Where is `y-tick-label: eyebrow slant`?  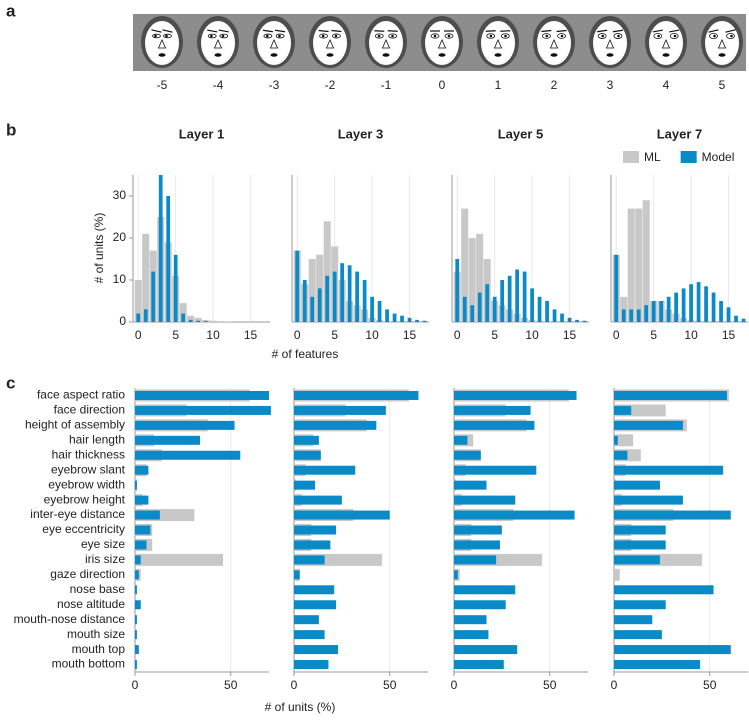 y-tick-label: eyebrow slant is located at coordinates (88, 469).